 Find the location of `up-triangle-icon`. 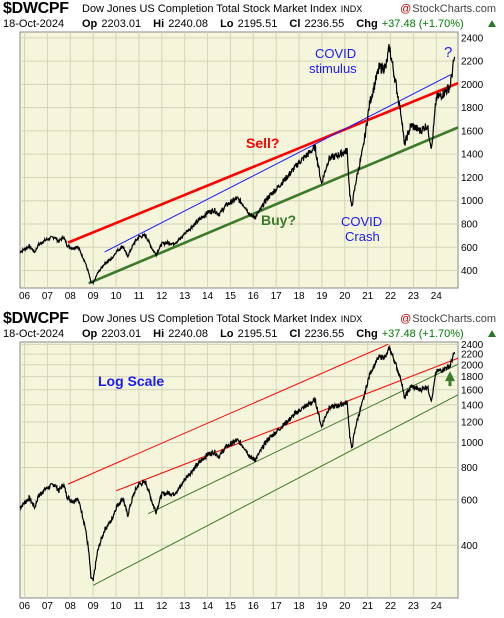

up-triangle-icon is located at coordinates (492, 23).